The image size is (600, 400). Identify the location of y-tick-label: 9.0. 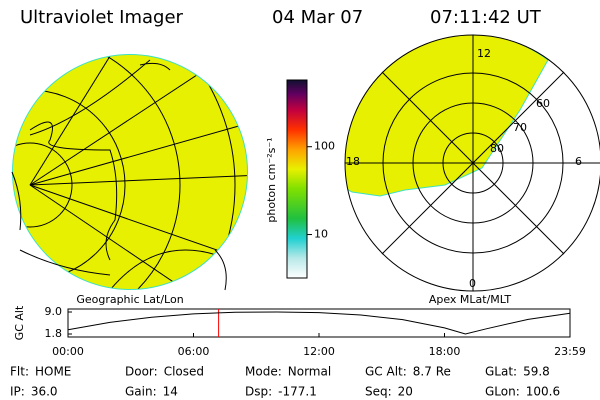
(54, 311).